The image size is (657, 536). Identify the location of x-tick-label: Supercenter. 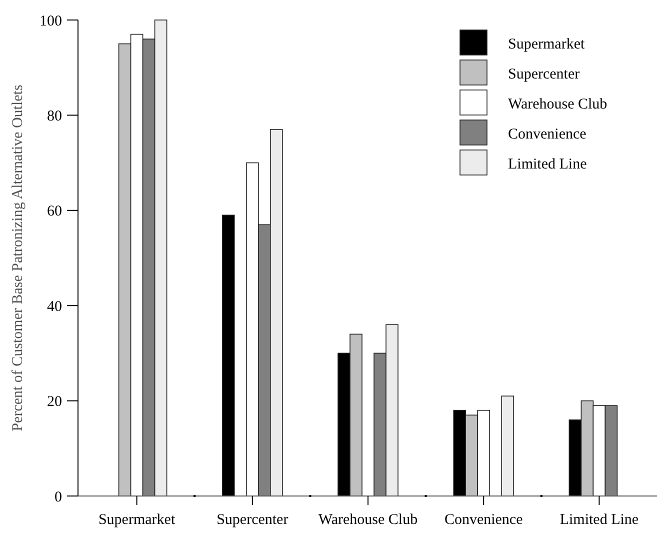
(252, 520).